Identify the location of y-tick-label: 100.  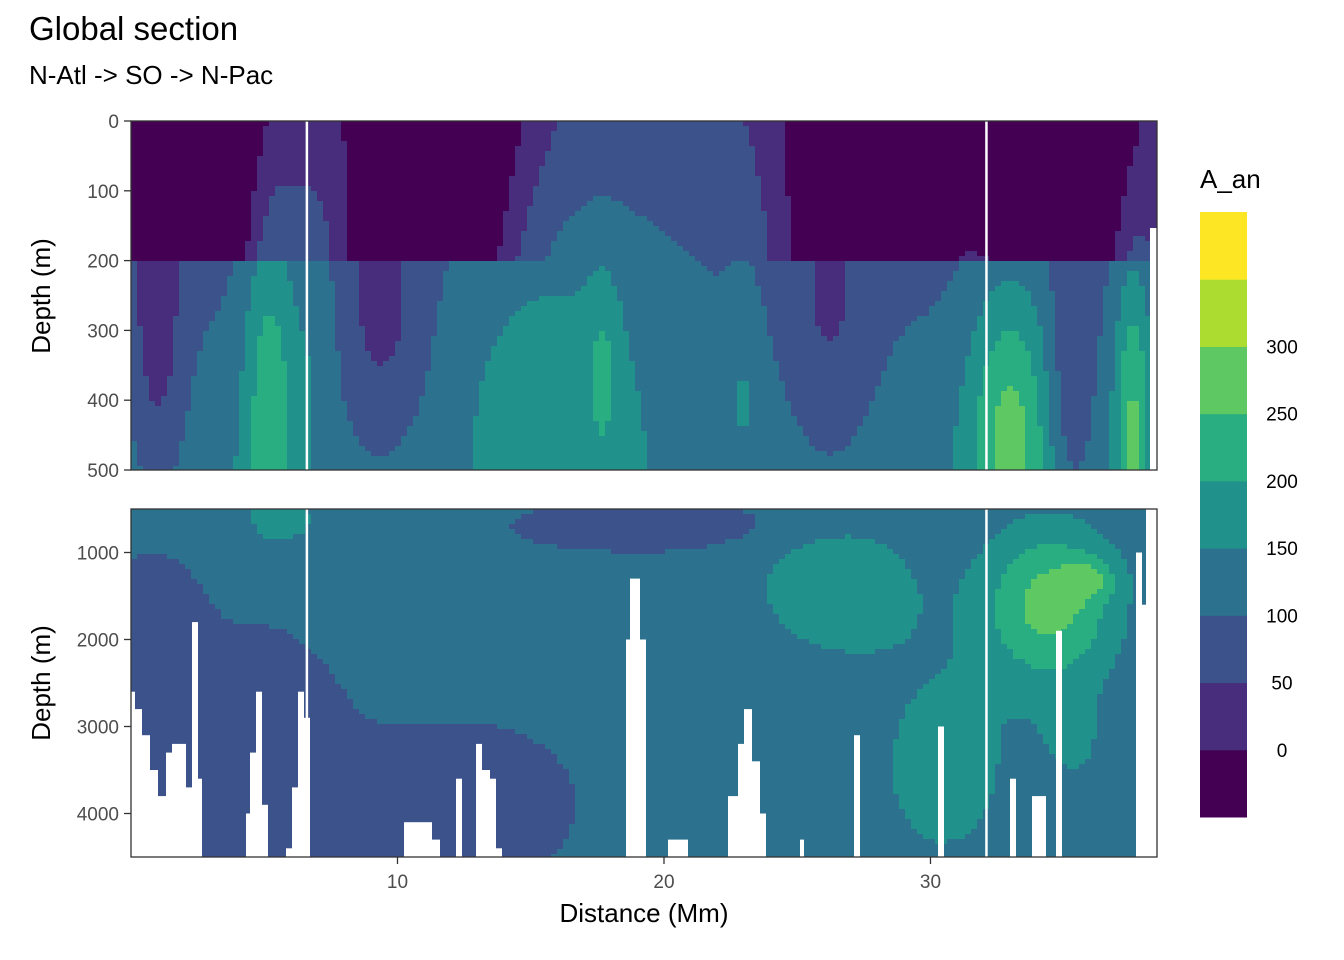
(103, 192).